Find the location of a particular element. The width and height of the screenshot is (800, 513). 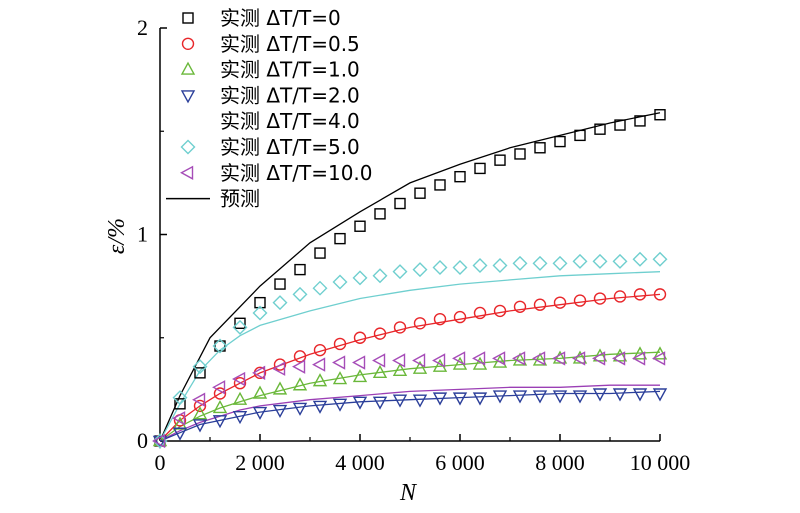

x-tick-label: 0 is located at coordinates (160, 462).